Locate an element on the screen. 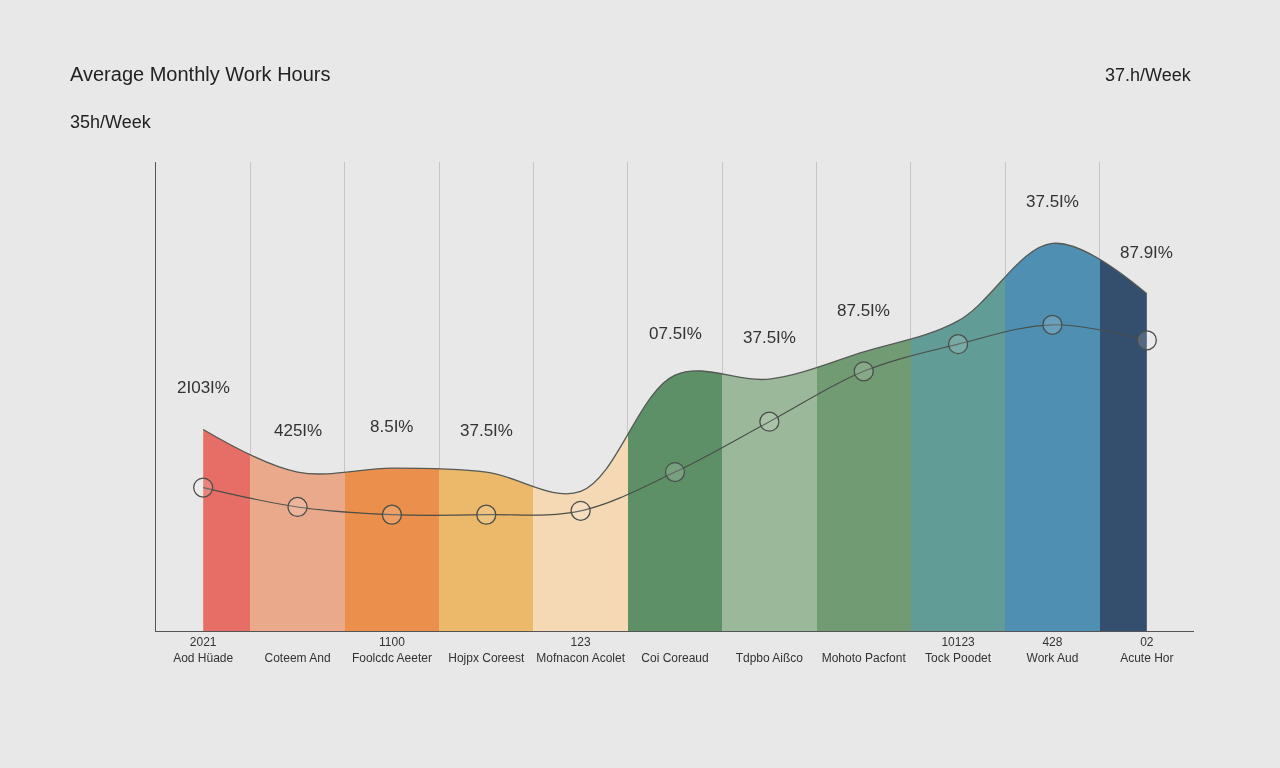 This screenshot has height=768, width=1280. annotation: 425I% is located at coordinates (298, 430).